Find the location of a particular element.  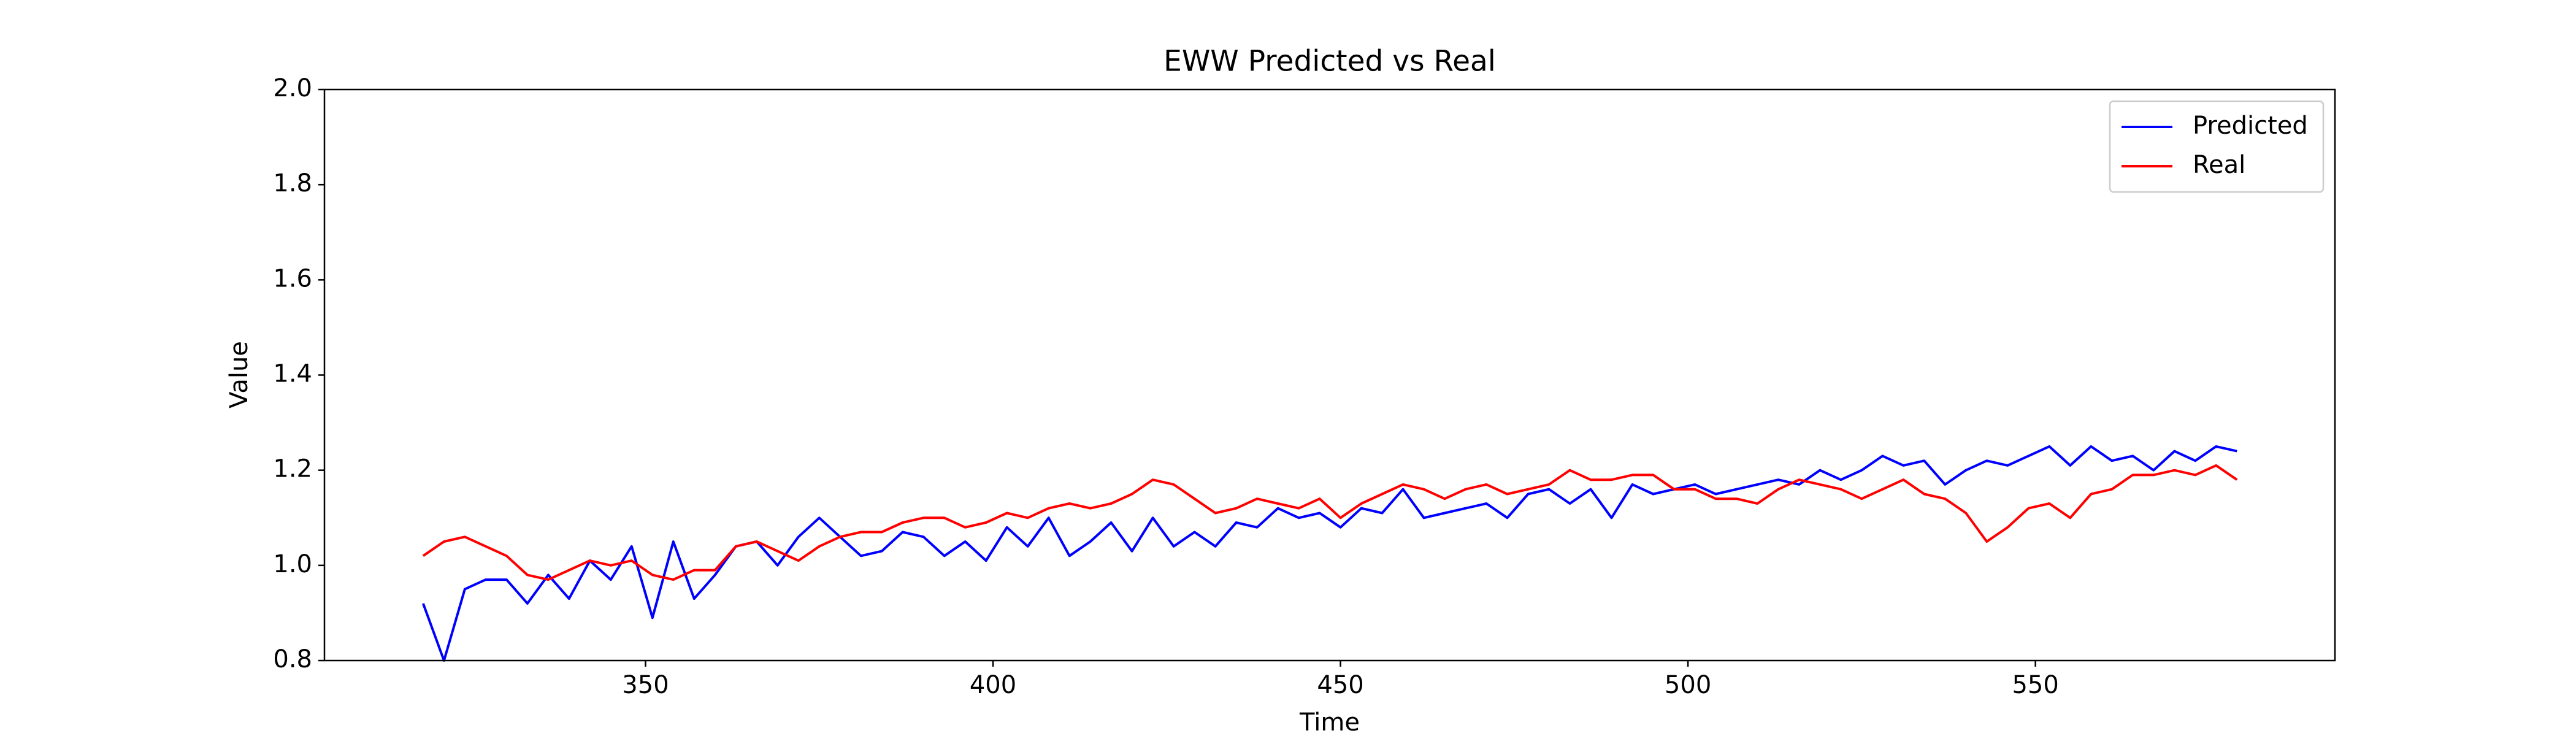

y-tick-label: 1.2 is located at coordinates (292, 469).